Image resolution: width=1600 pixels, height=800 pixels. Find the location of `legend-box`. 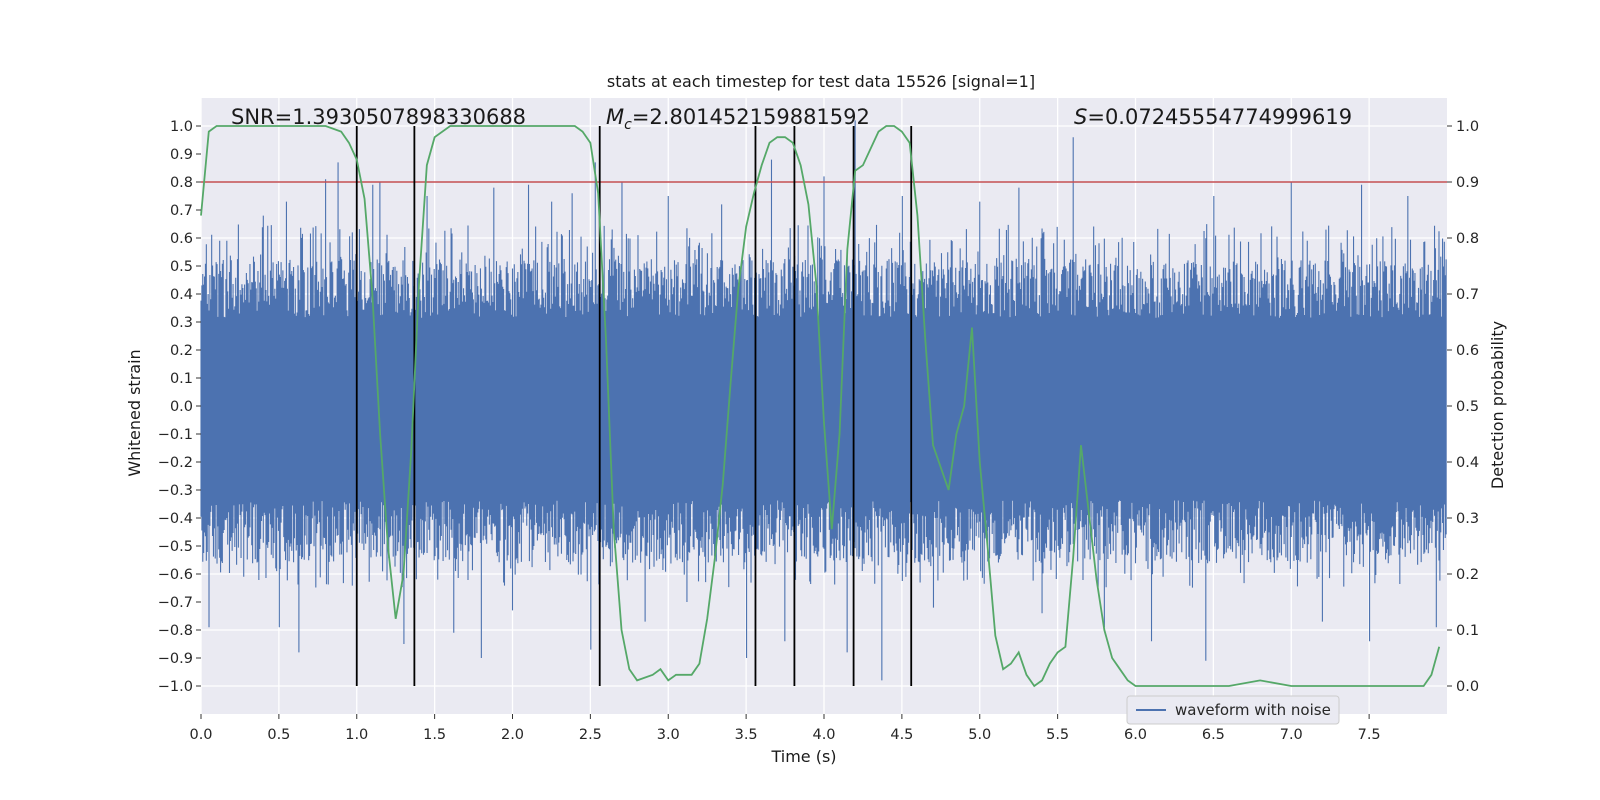

legend-box is located at coordinates (1233, 710).